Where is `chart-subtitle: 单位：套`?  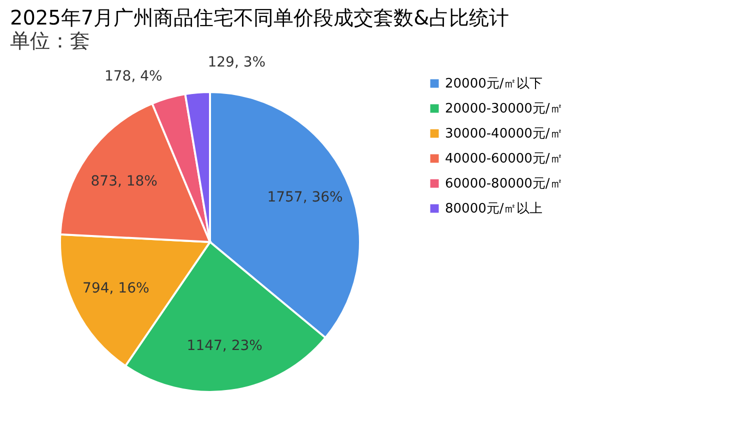 chart-subtitle: 单位：套 is located at coordinates (50, 40).